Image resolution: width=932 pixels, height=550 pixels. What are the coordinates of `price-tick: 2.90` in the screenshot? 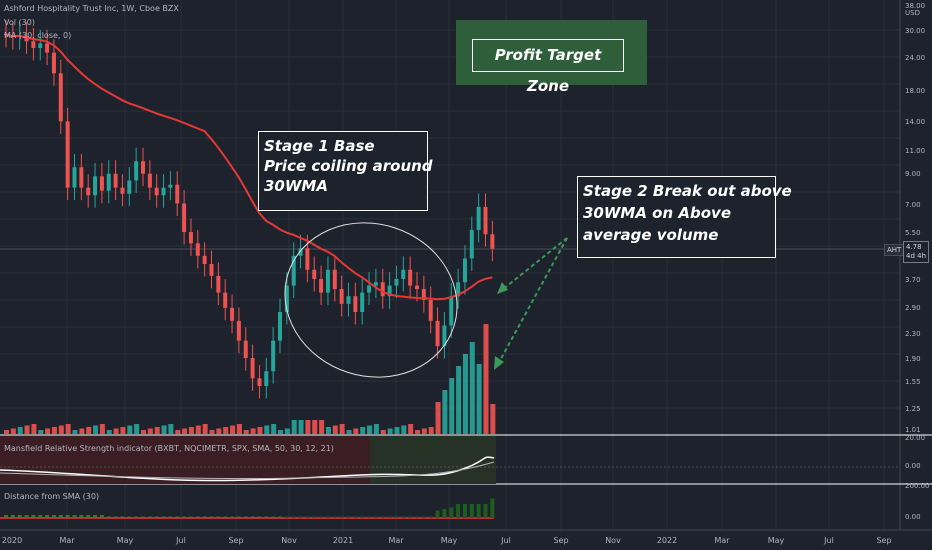 It's located at (913, 308).